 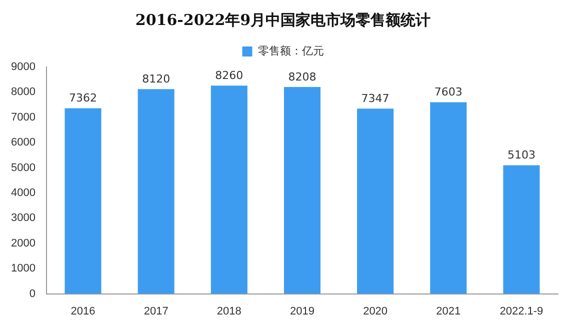 I want to click on y-tick-label: 2000, so click(x=23, y=243).